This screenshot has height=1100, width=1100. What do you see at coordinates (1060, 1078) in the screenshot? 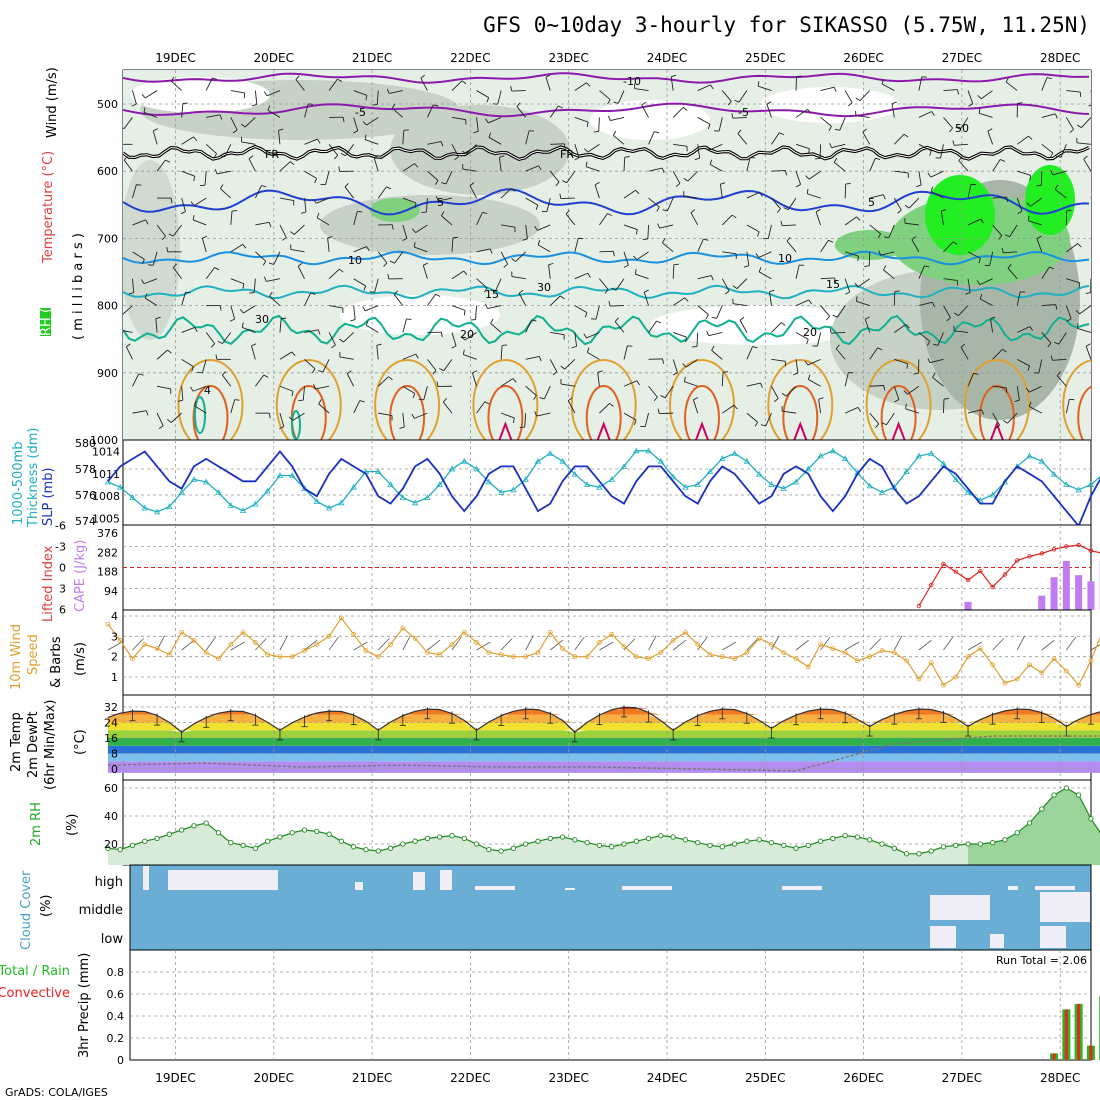
I see `date-label-bottom: 28DEC` at bounding box center [1060, 1078].